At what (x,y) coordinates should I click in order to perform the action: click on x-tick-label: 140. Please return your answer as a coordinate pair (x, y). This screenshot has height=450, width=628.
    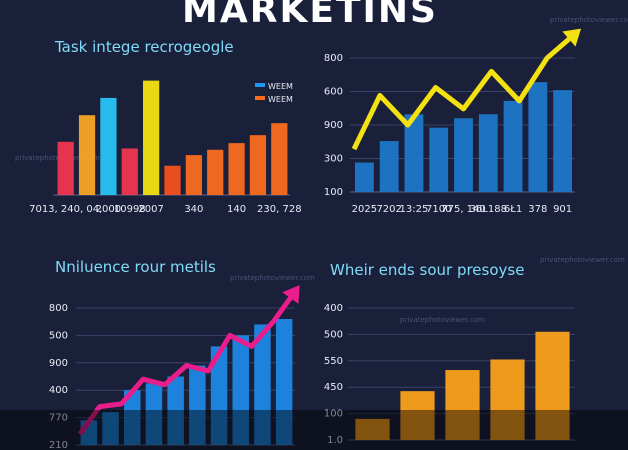
    Looking at the image, I should click on (236, 209).